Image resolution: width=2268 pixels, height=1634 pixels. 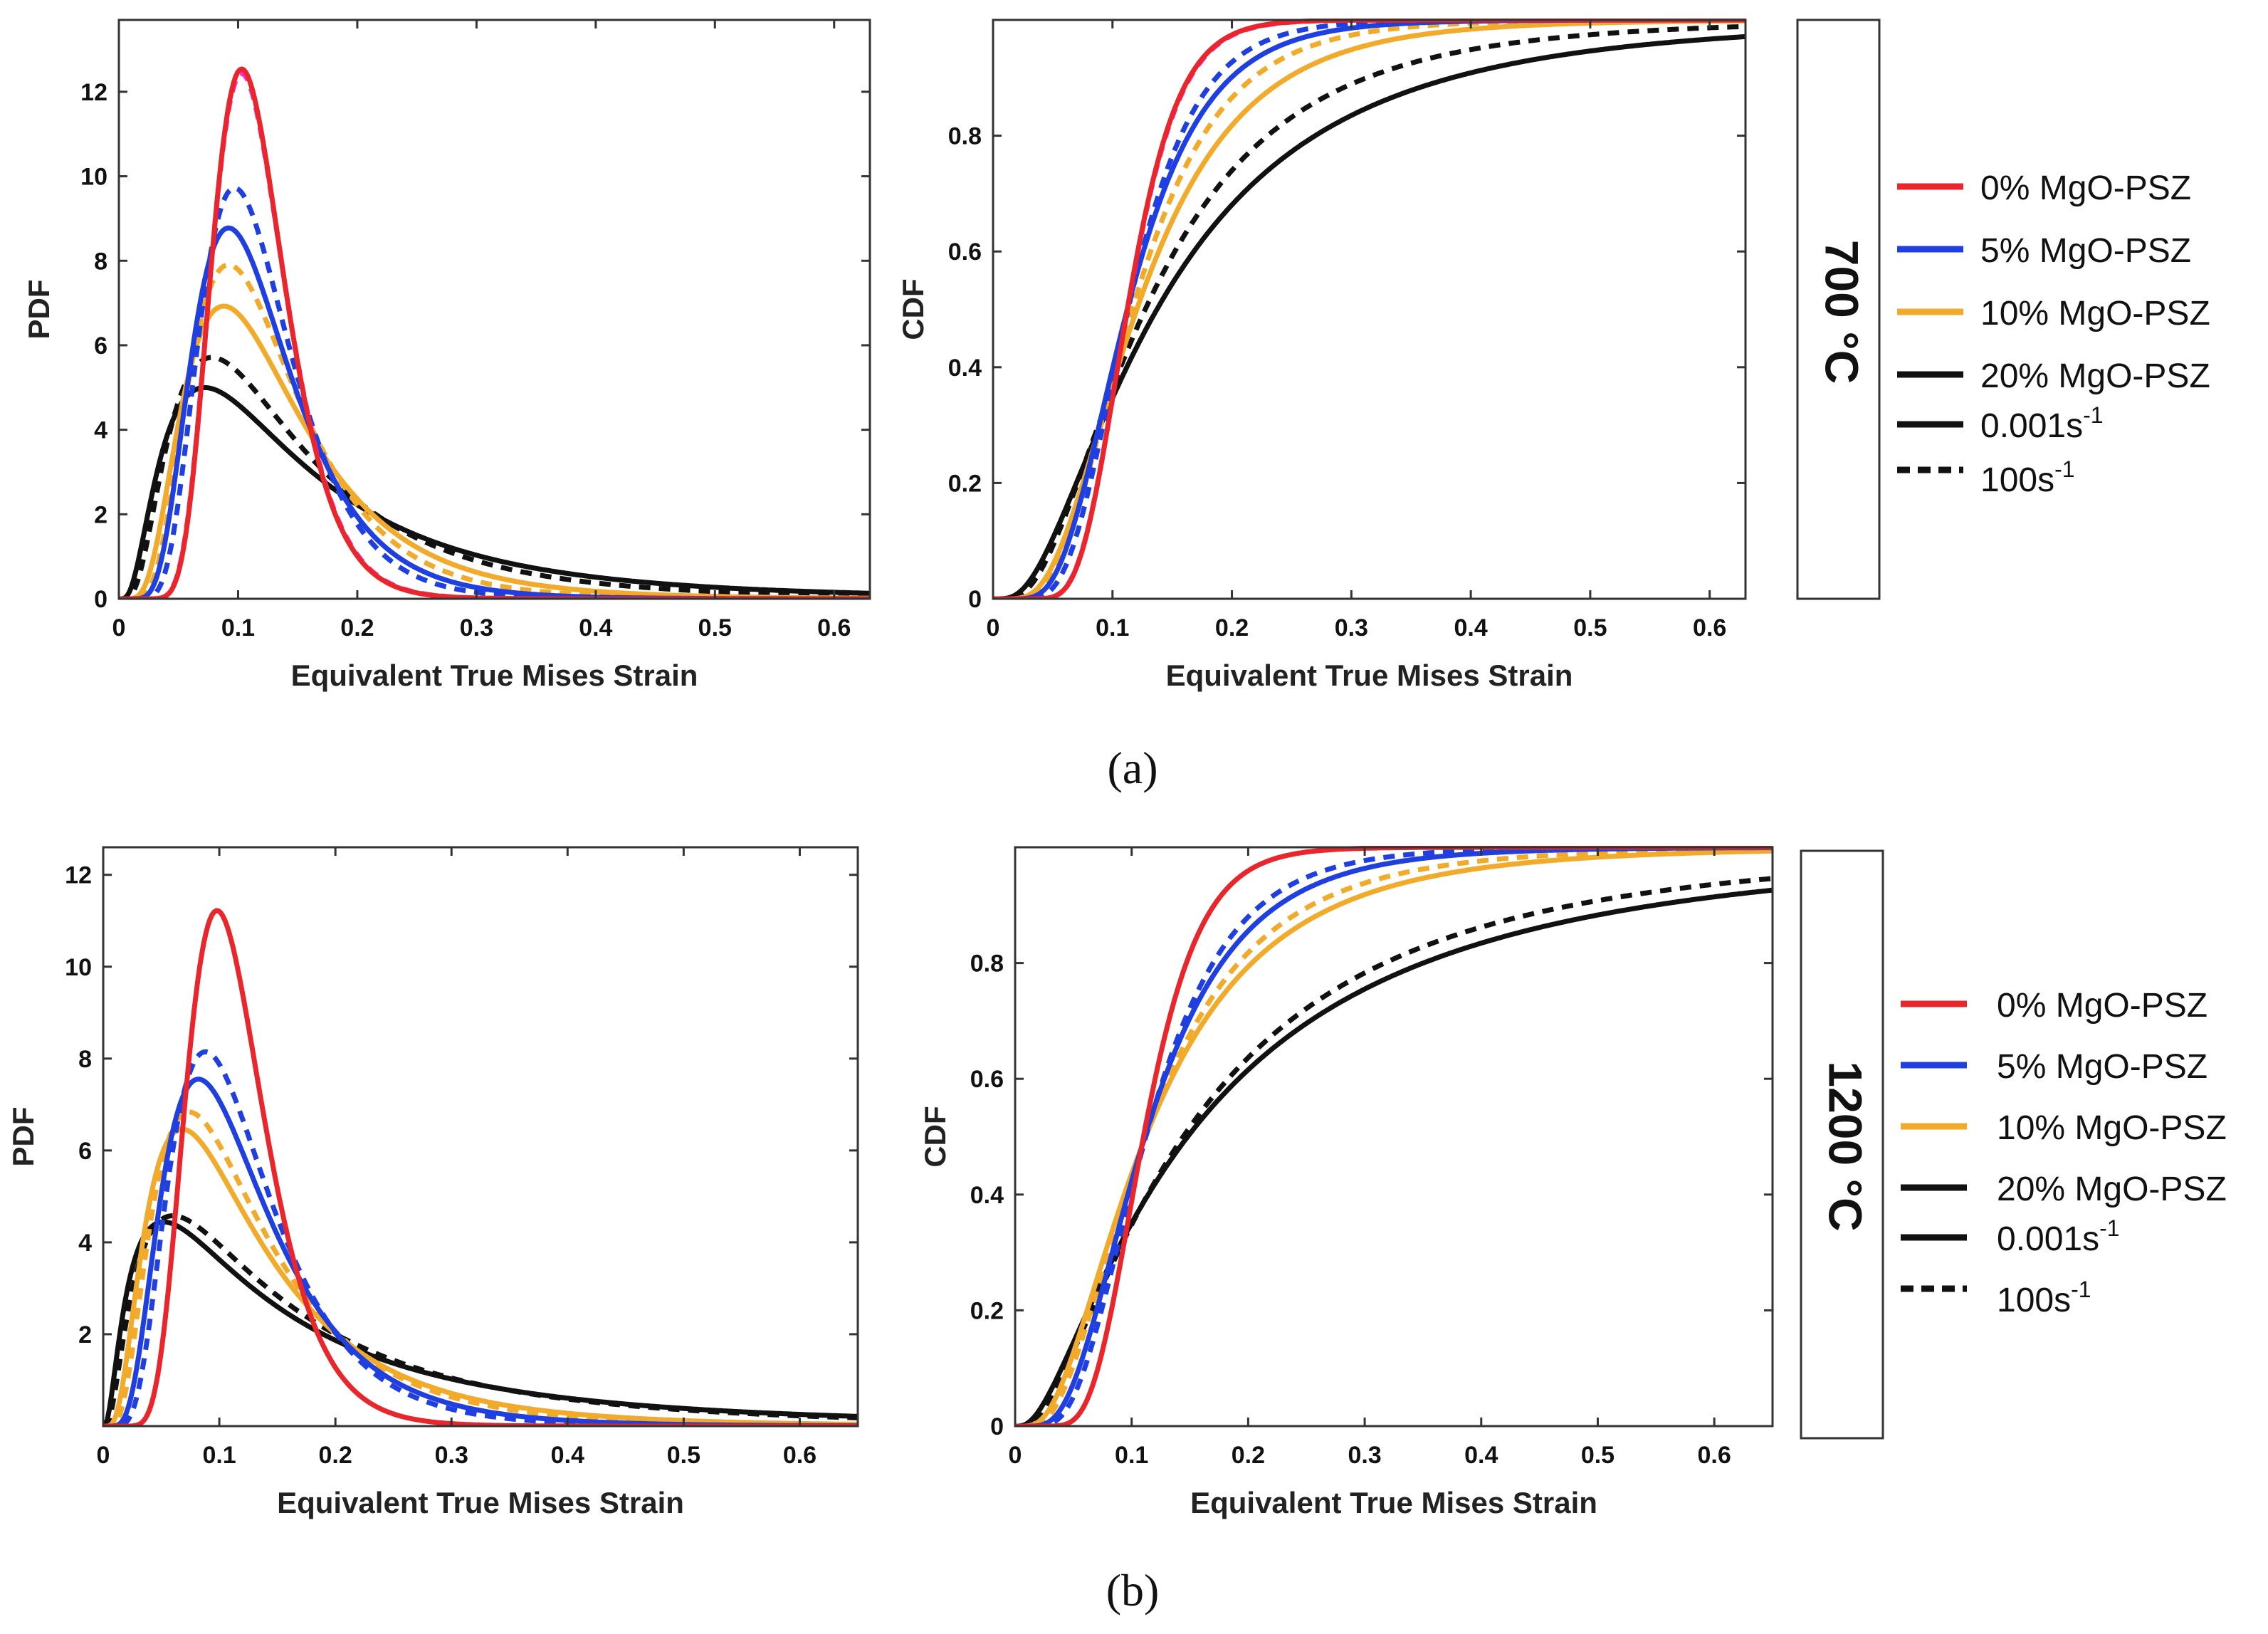 What do you see at coordinates (1842, 312) in the screenshot?
I see `temperature-label: 700 °C` at bounding box center [1842, 312].